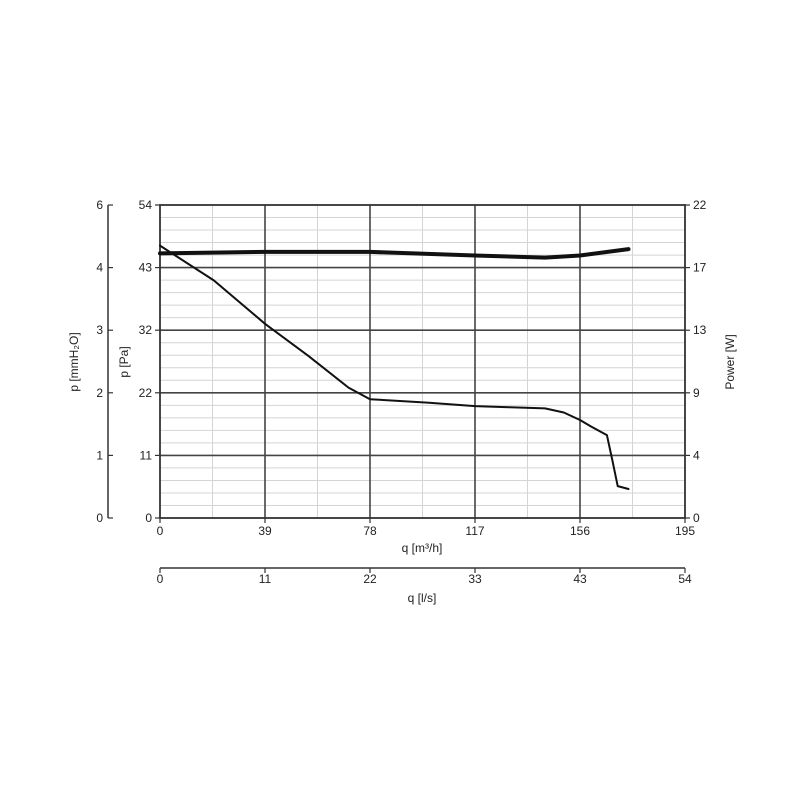 The image size is (800, 800). I want to click on y-axis-left-inner-tick-label: 54, so click(146, 205).